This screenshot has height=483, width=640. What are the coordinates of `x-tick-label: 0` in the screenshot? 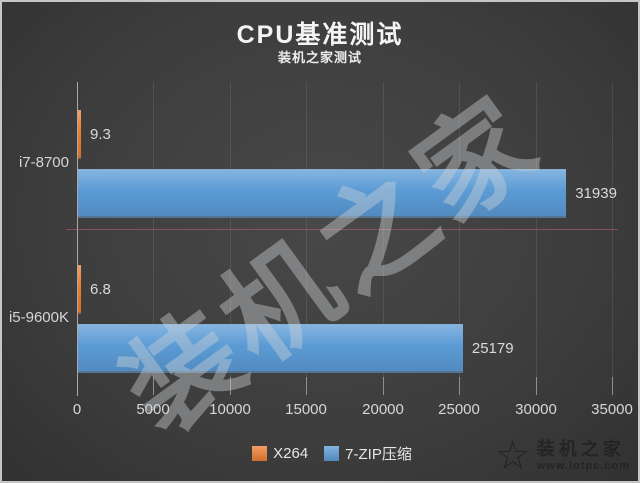 It's located at (77, 409).